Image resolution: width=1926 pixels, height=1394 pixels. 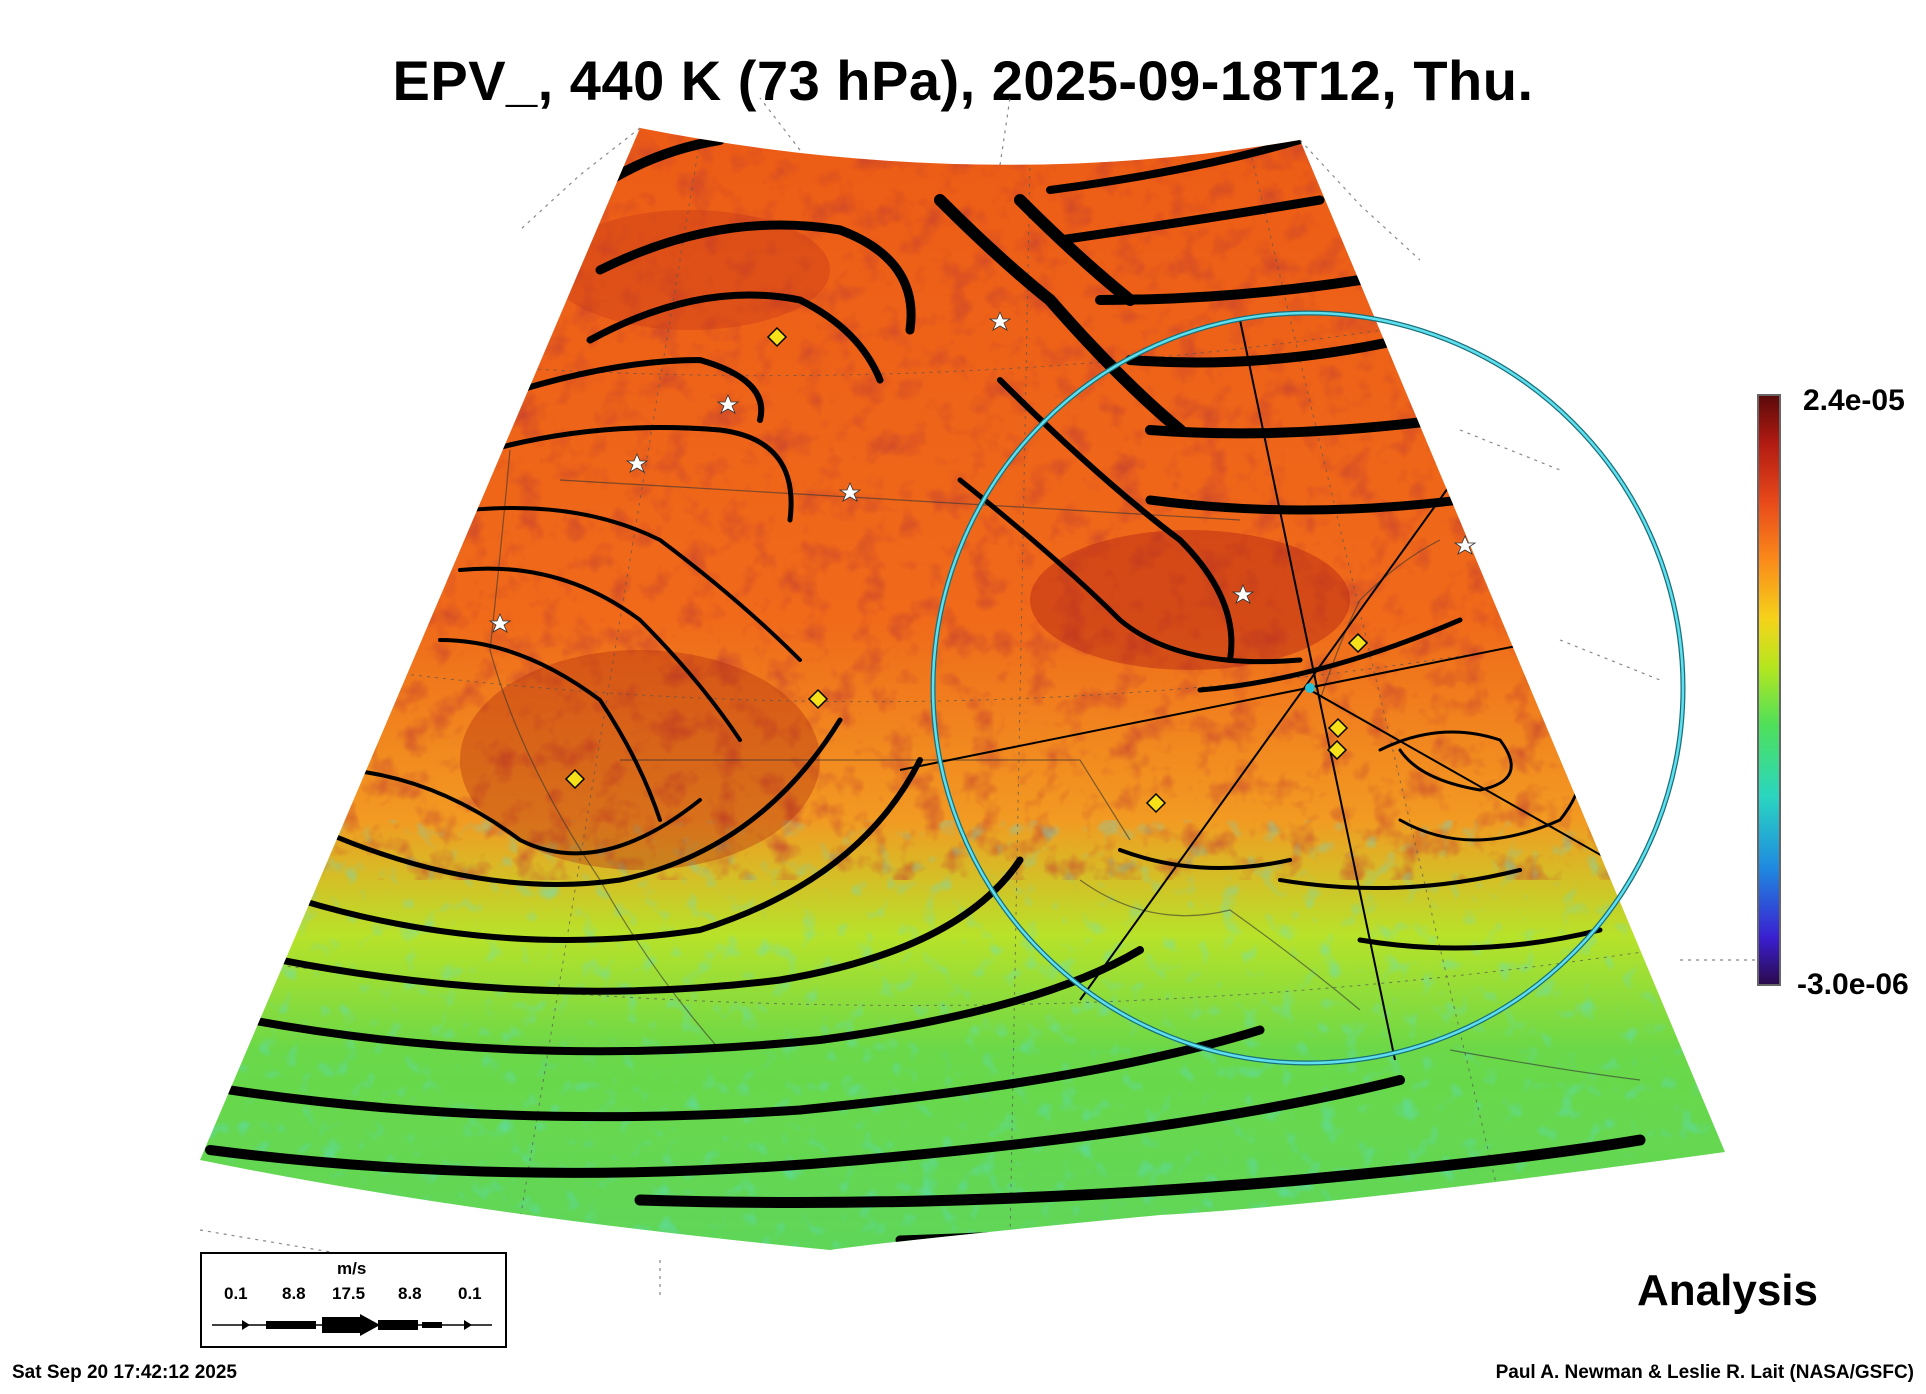 What do you see at coordinates (1854, 400) in the screenshot?
I see `colorbar-max-label: 2.4e-05` at bounding box center [1854, 400].